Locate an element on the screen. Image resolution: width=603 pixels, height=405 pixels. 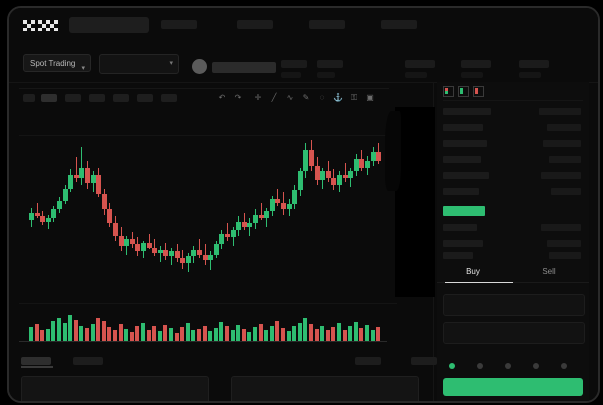
redo-icon: ↷ is located at coordinates (238, 97).